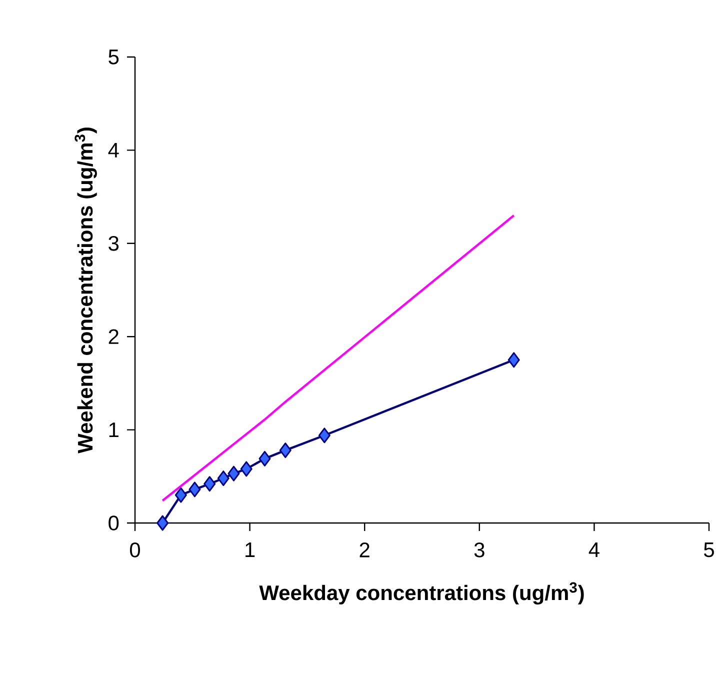 This screenshot has width=727, height=673. I want to click on x-axis-title: Weekday concentrations (ug/m$^{3}$), so click(421, 593).